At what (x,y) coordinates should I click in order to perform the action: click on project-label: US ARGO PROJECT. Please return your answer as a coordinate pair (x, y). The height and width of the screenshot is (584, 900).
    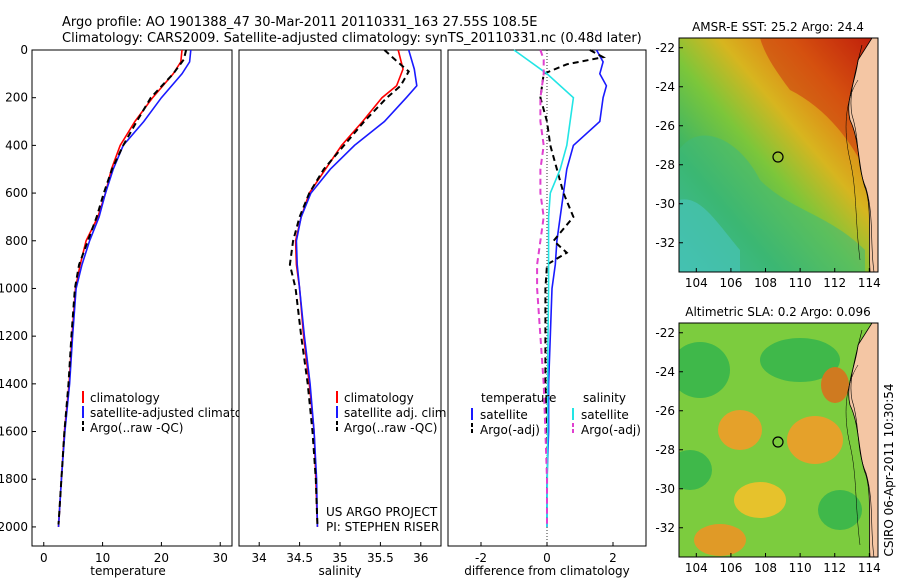
    Looking at the image, I should click on (382, 512).